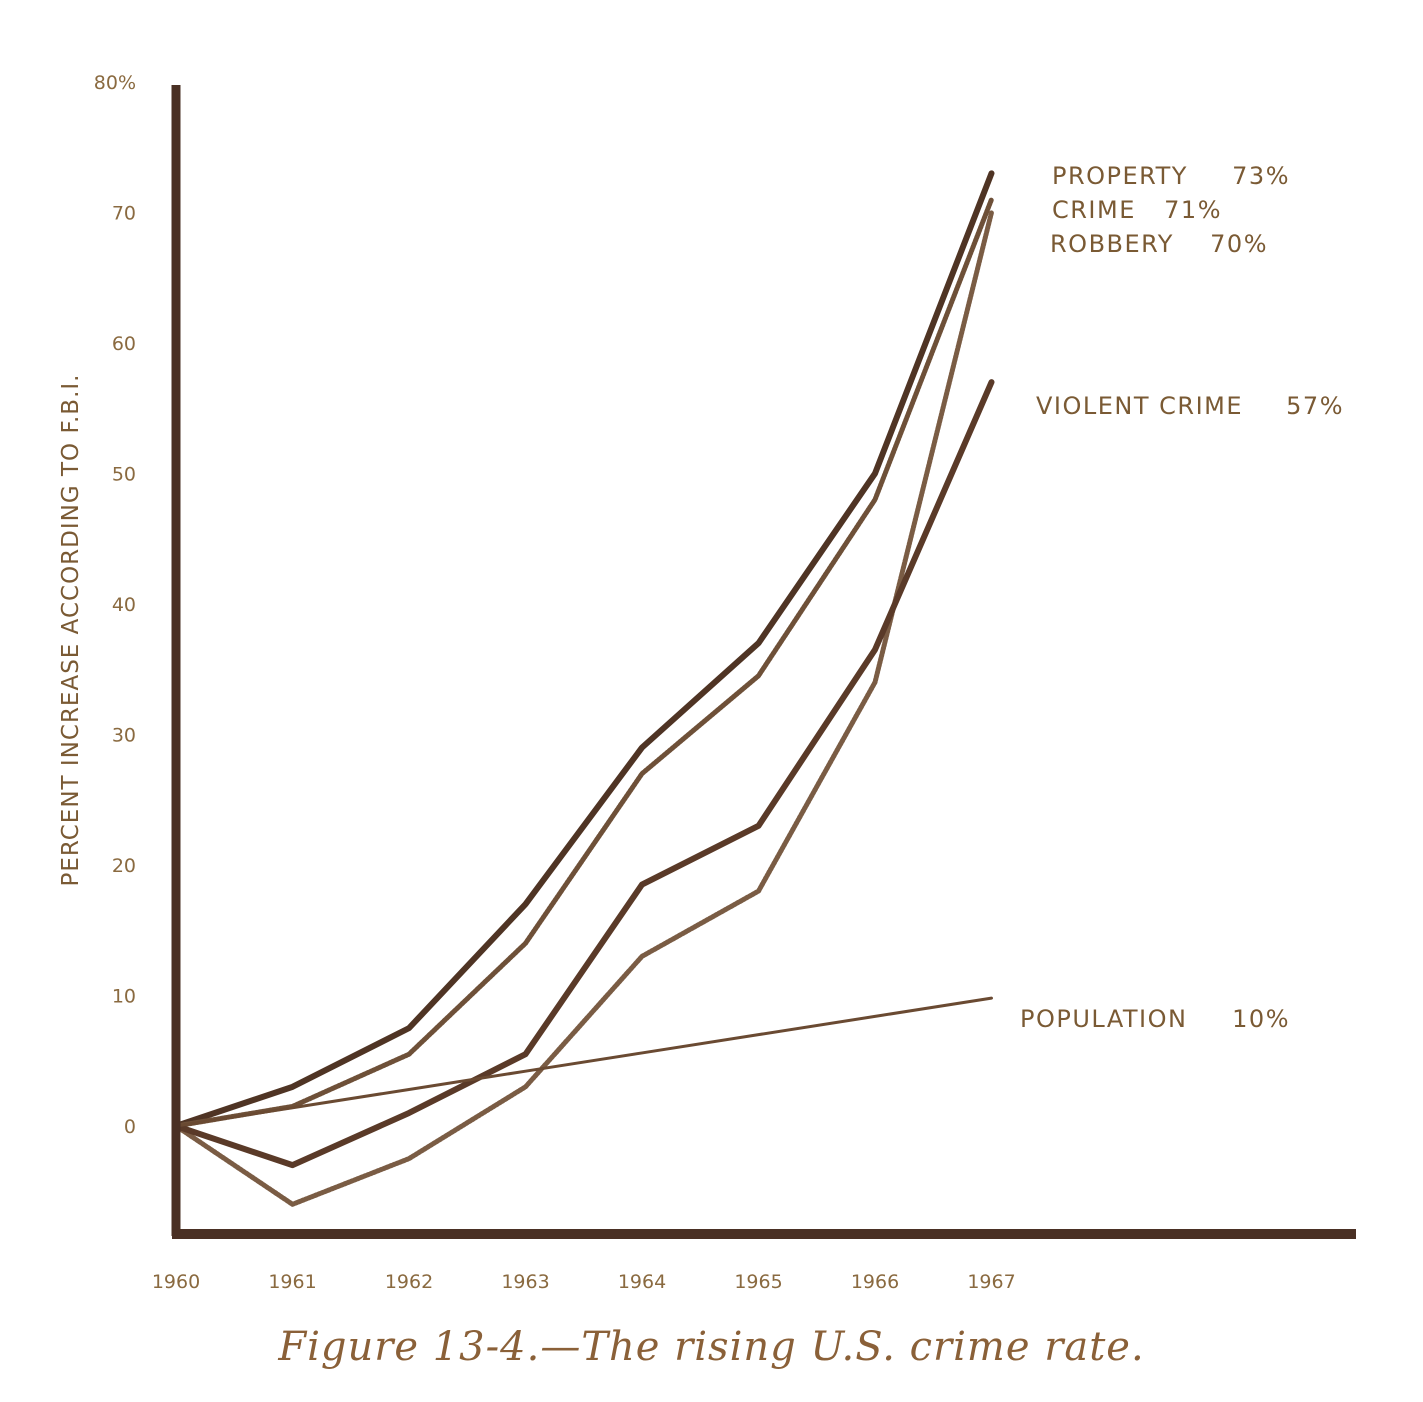 The image size is (1423, 1402). Describe the element at coordinates (1193, 210) in the screenshot. I see `series-value-label-crime: 71%` at that location.